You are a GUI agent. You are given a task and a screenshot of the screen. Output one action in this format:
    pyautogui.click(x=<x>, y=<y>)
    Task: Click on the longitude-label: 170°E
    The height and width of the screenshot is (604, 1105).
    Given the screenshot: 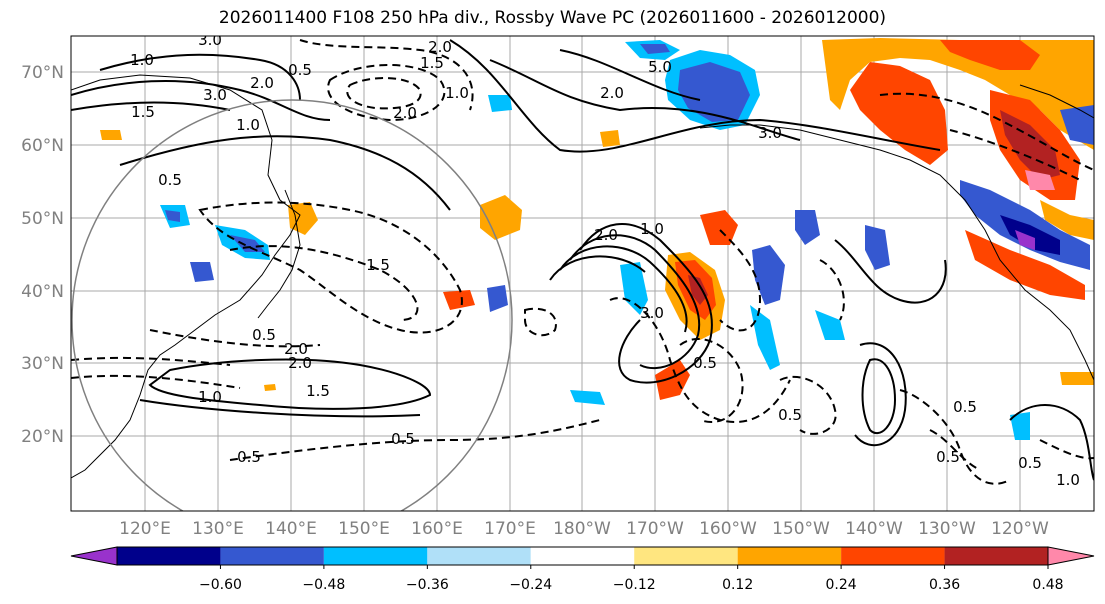 What is the action you would take?
    pyautogui.click(x=510, y=529)
    